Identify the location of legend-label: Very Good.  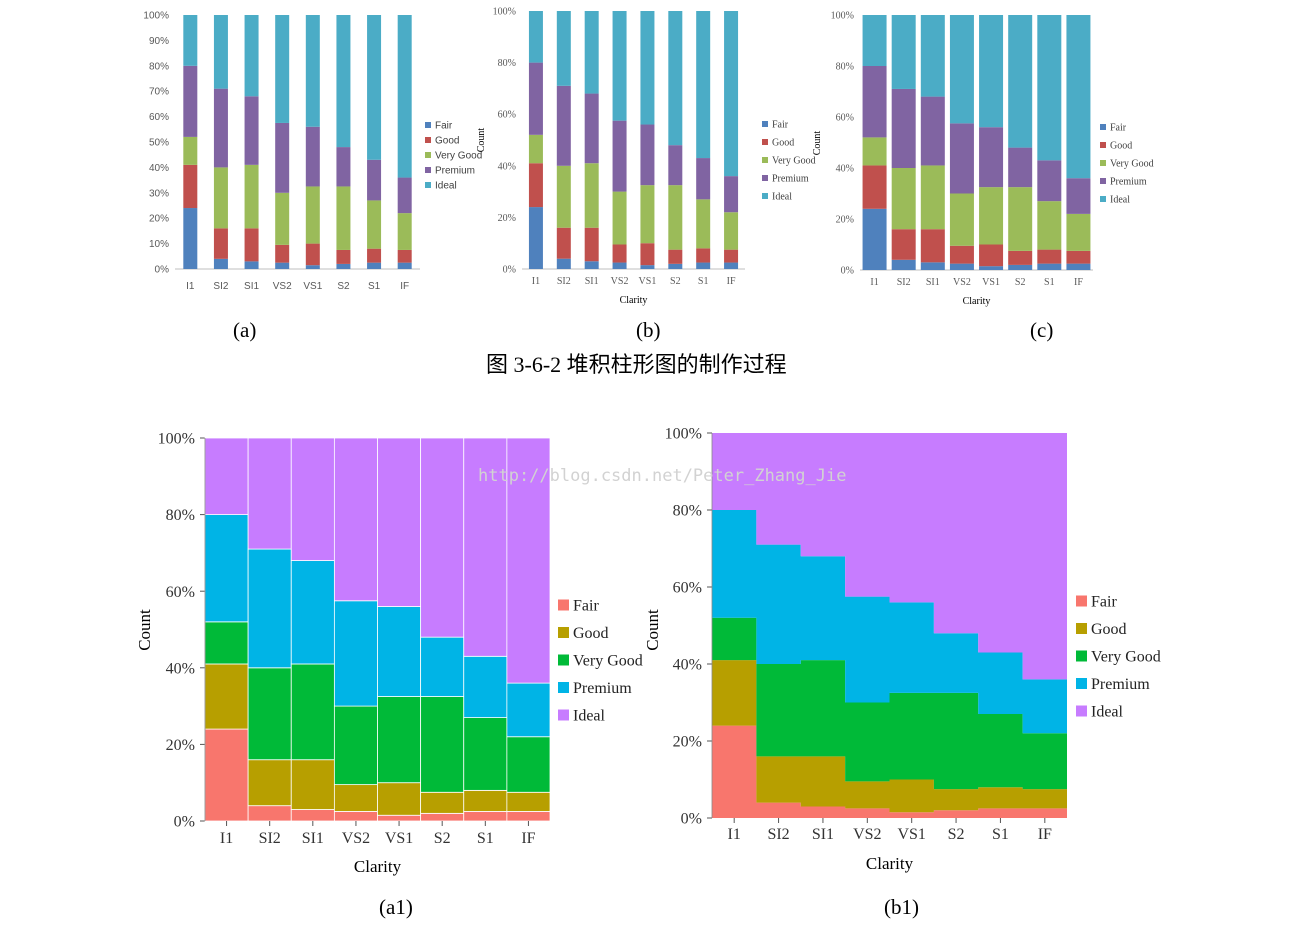
(608, 661).